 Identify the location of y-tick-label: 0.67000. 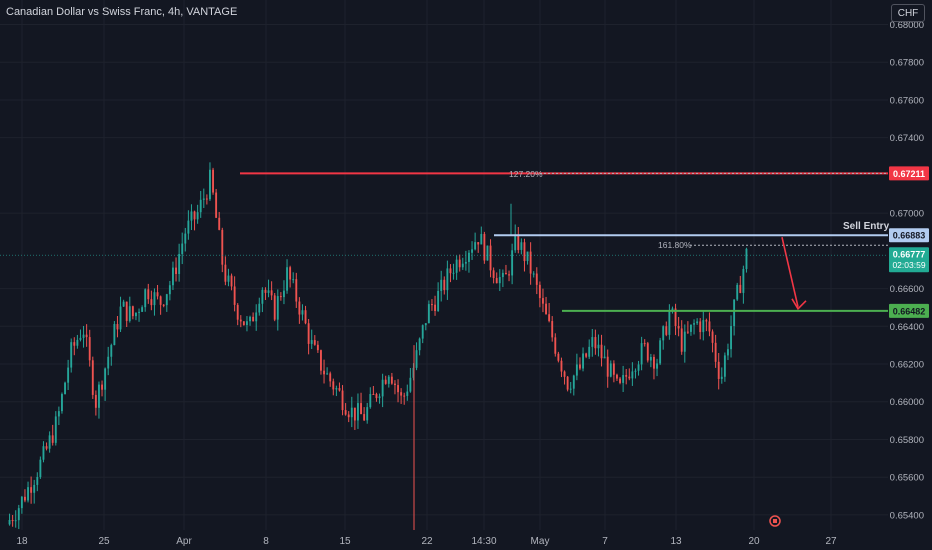
(907, 214).